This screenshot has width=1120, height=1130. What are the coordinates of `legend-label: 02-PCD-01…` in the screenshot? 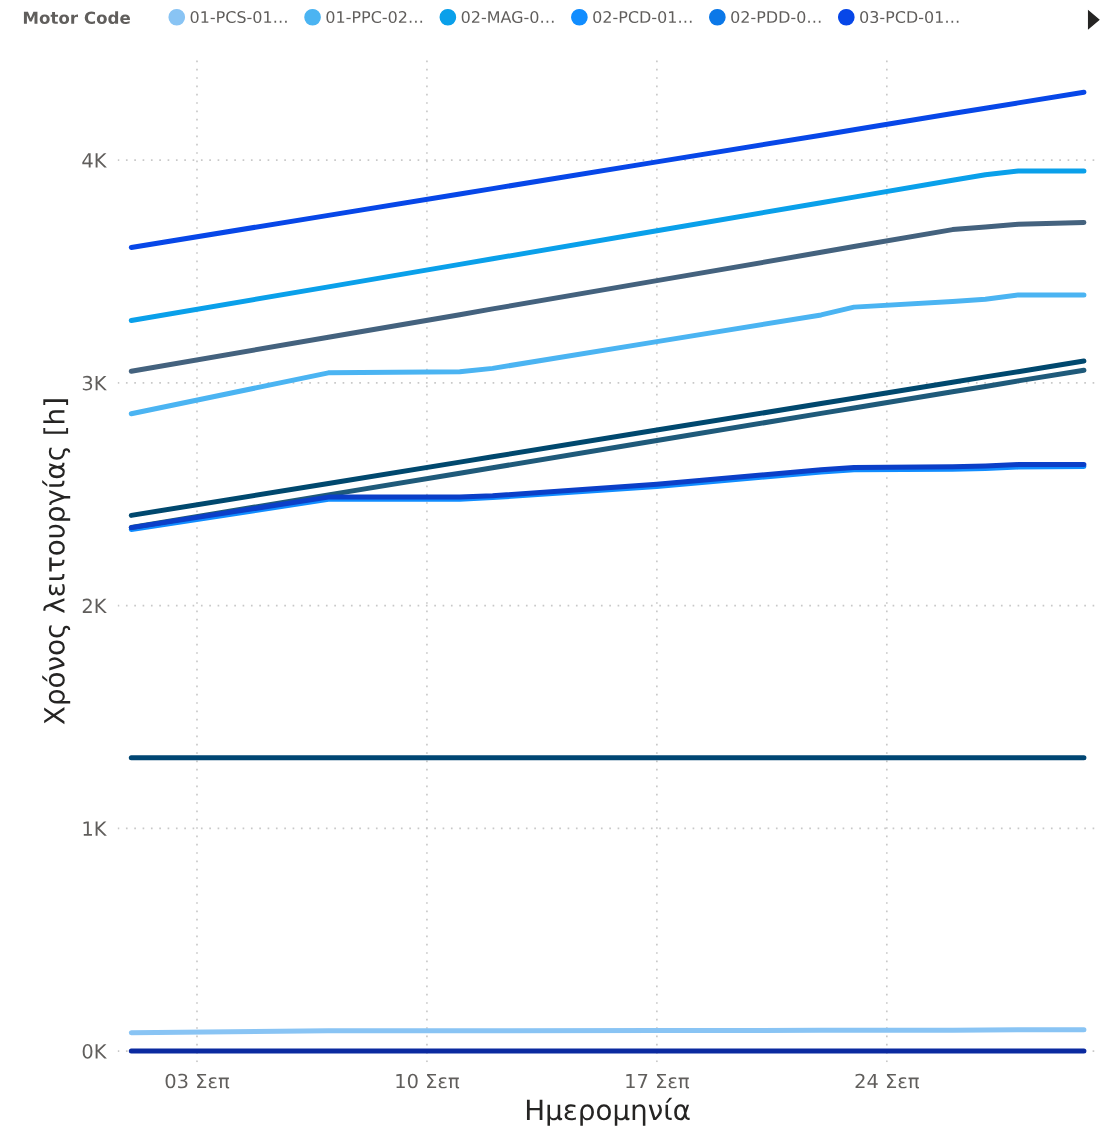 It's located at (642, 17).